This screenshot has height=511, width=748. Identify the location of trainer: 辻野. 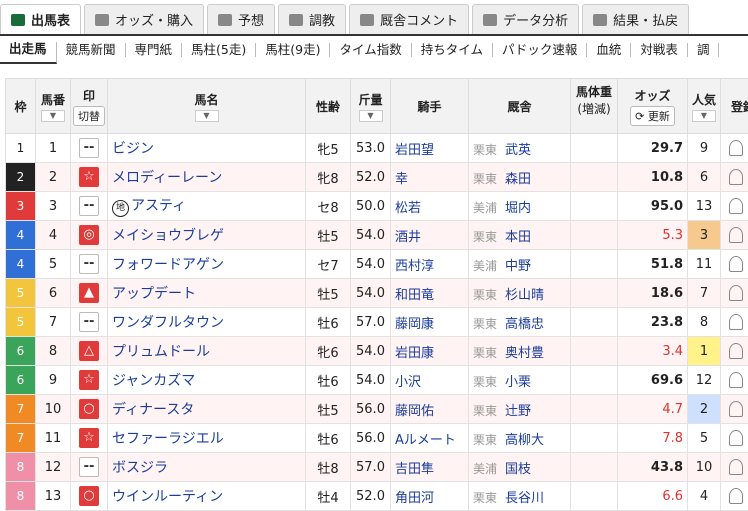
(518, 411).